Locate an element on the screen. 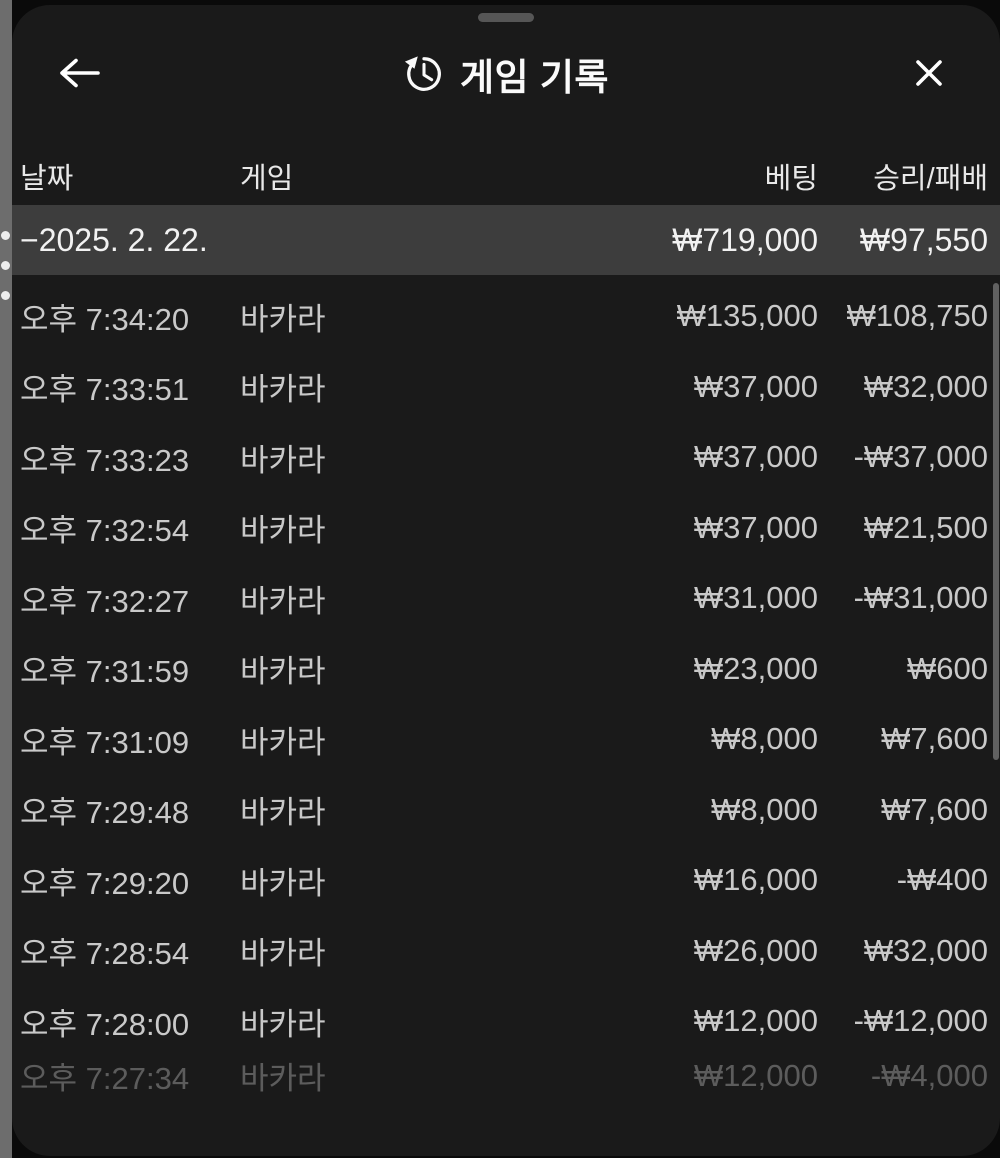 Image resolution: width=1000 pixels, height=1158 pixels. sheet-drag-handle is located at coordinates (506, 17).